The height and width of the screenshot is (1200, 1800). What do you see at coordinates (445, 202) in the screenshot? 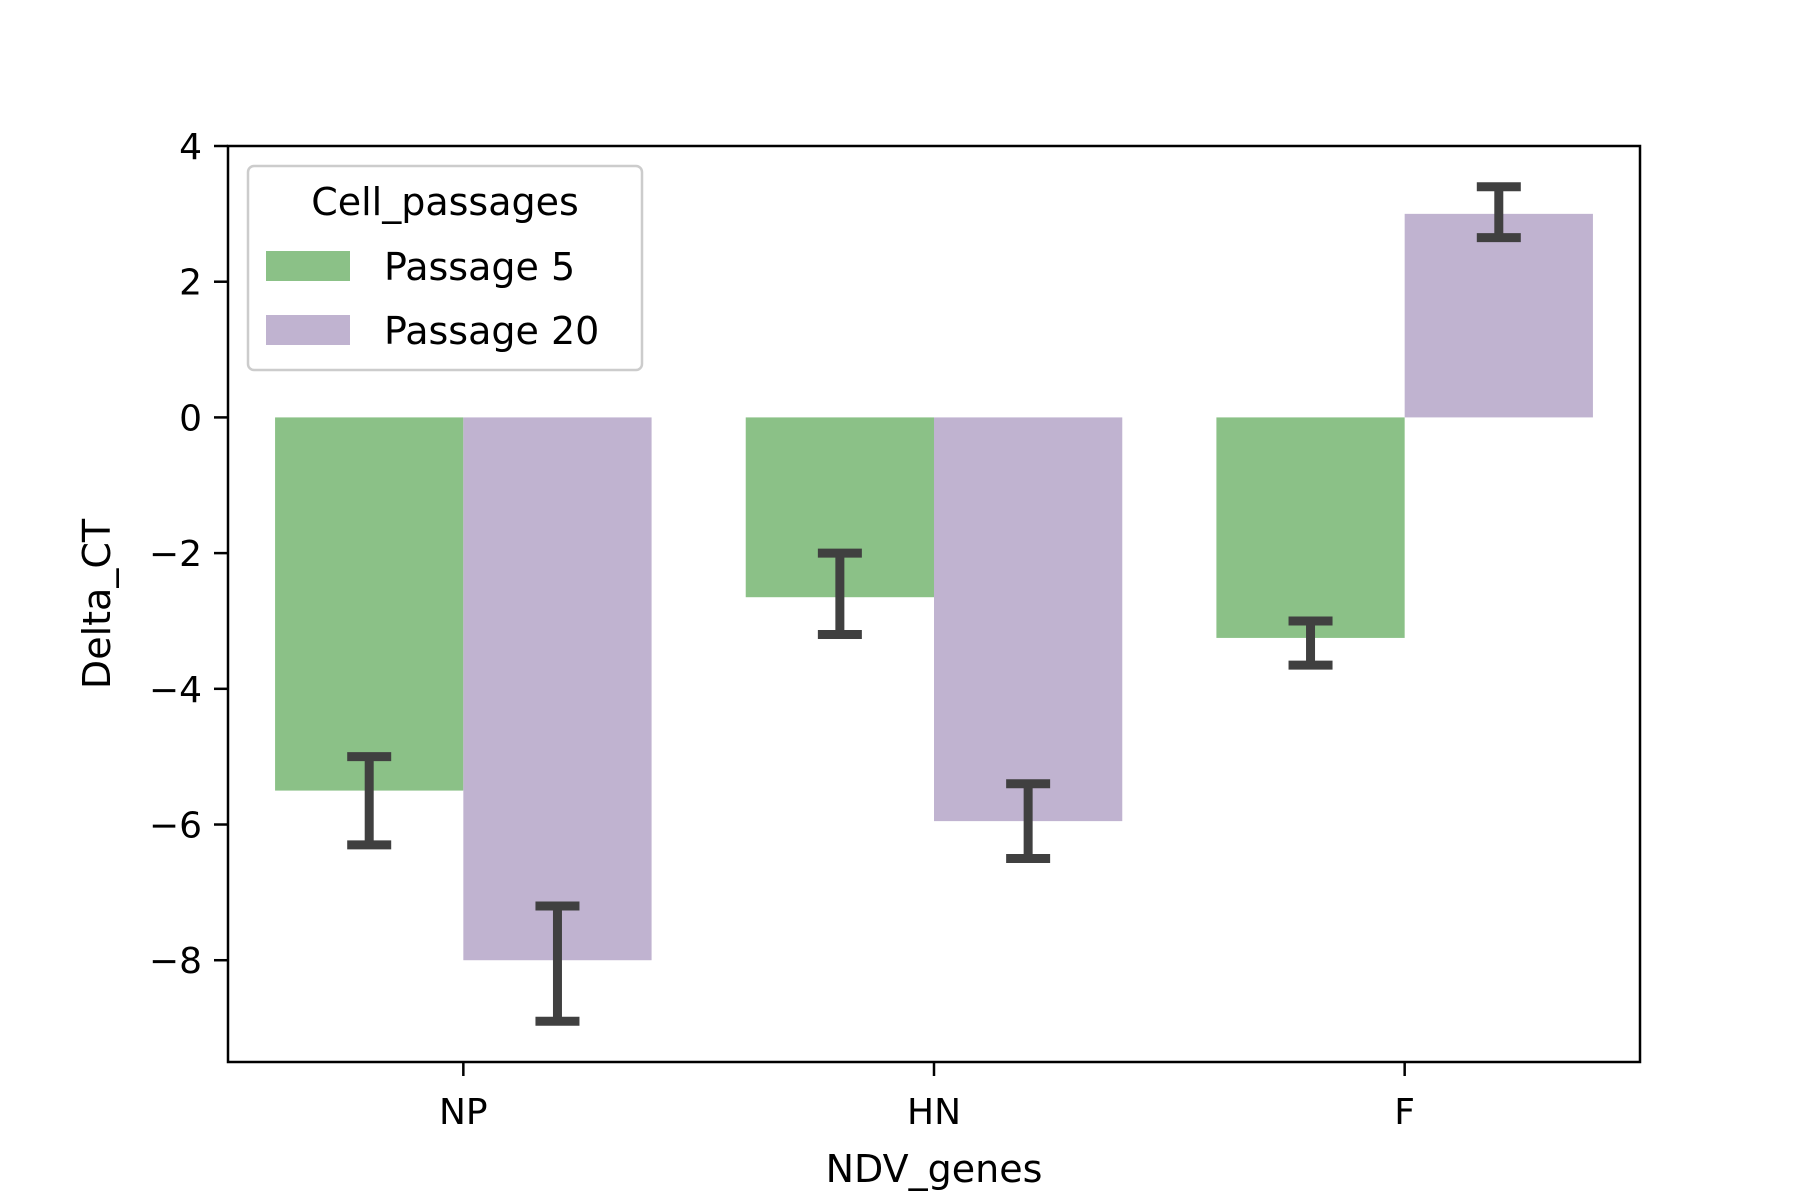
I see `legend-title: Cell_passages` at bounding box center [445, 202].